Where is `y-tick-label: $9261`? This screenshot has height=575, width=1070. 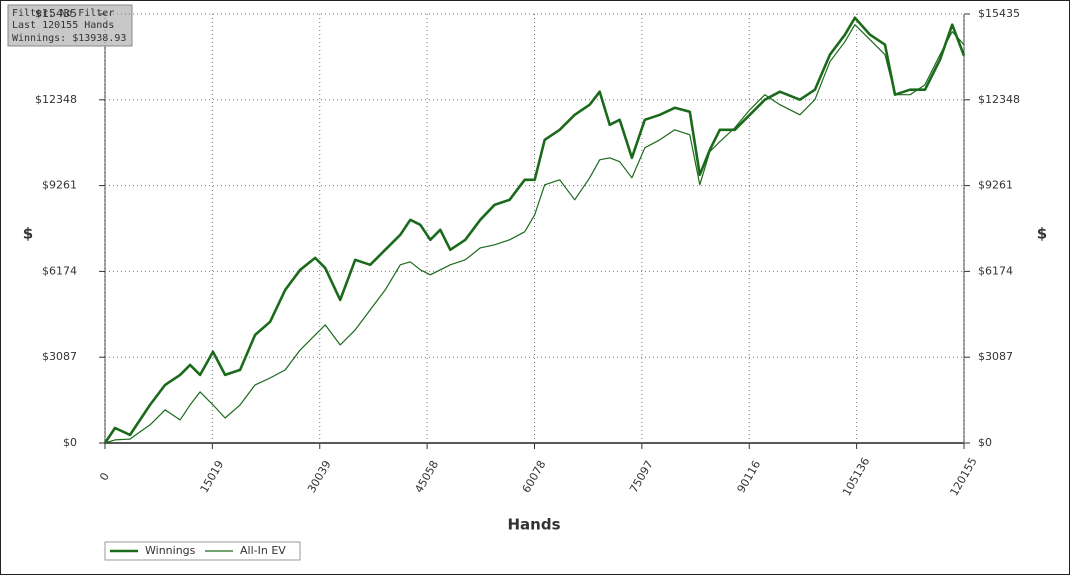
y-tick-label: $9261 is located at coordinates (59, 185).